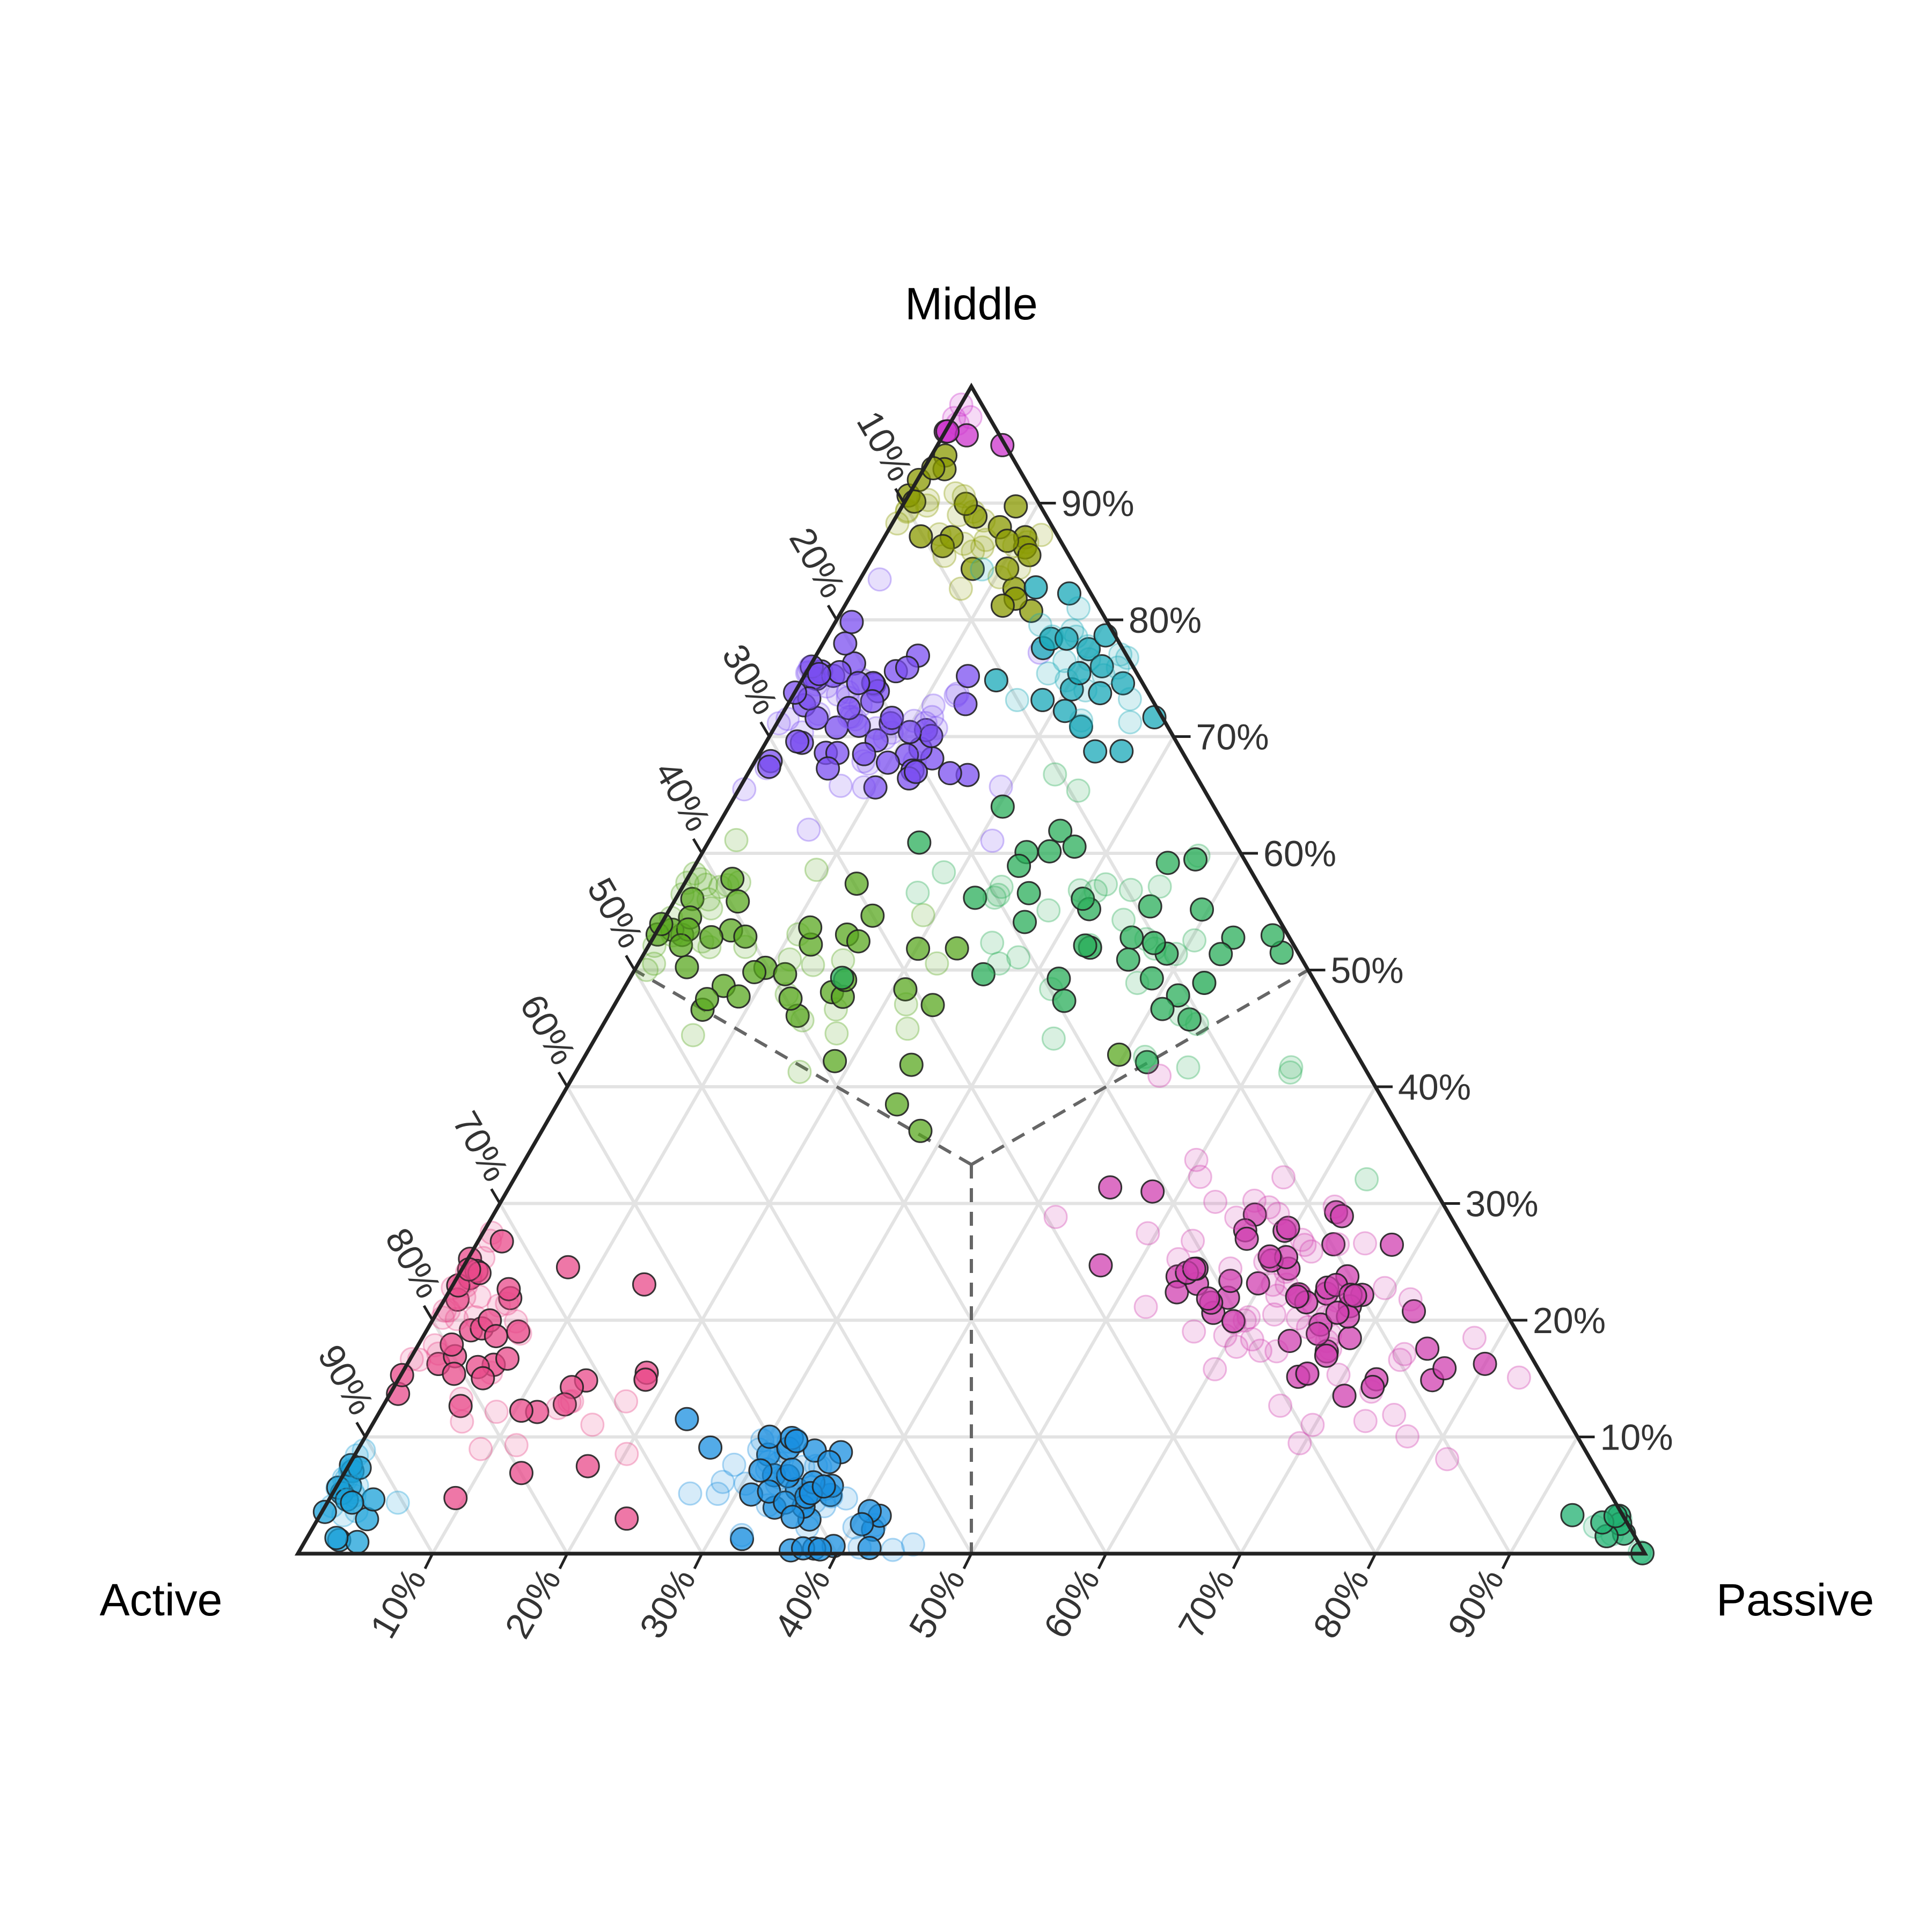  I want to click on tick-label-left: 90%, so click(346, 1380).